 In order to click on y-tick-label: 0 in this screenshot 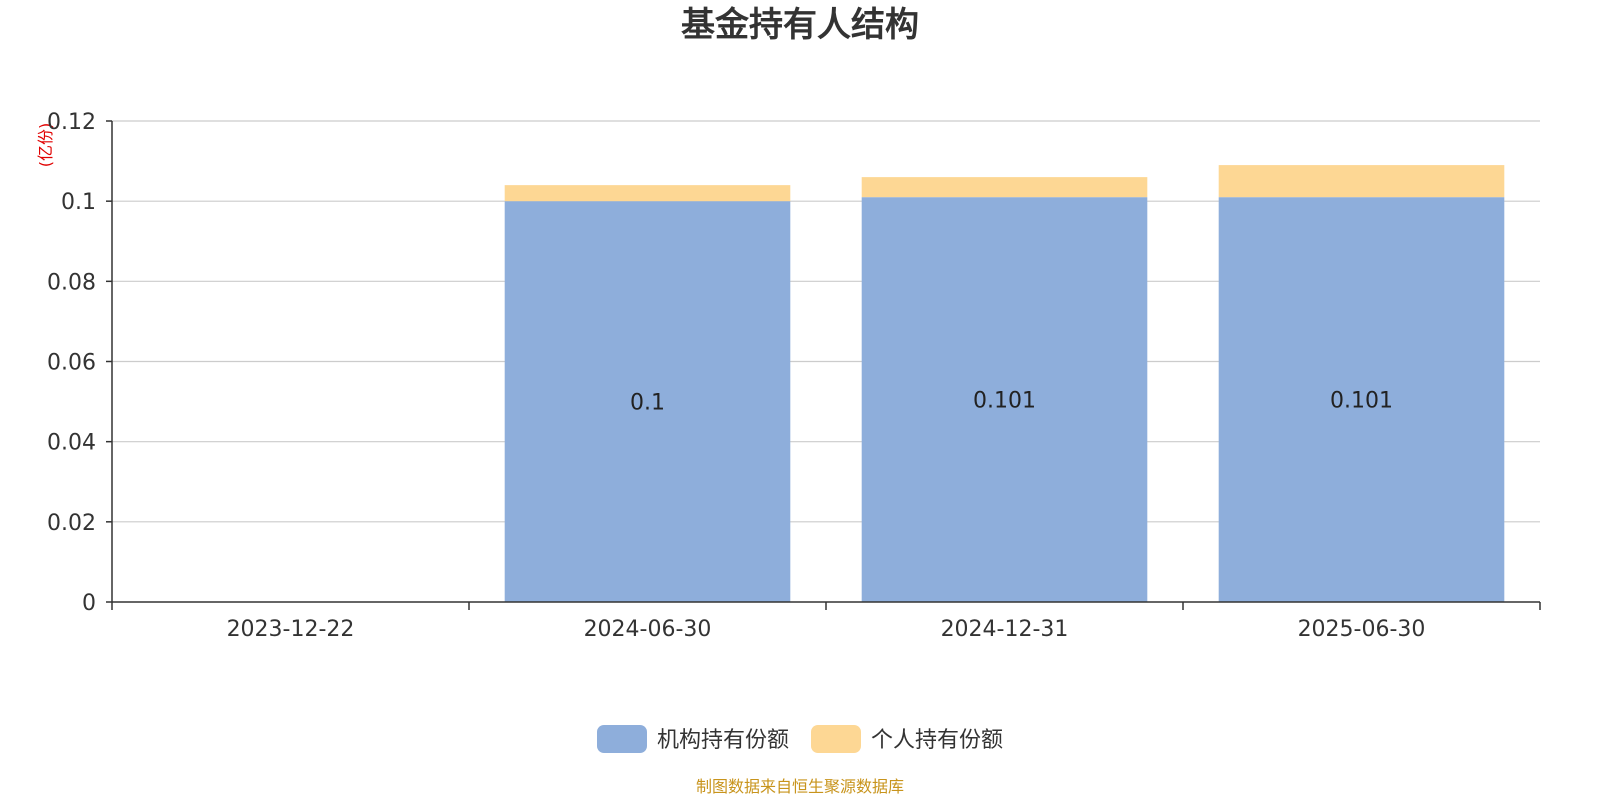, I will do `click(89, 603)`.